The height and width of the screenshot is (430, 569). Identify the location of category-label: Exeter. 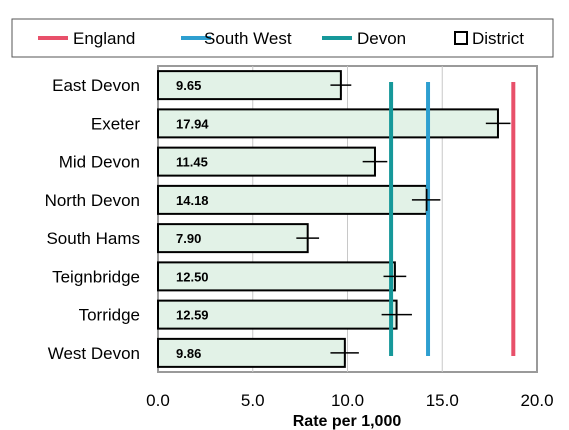
(115, 123).